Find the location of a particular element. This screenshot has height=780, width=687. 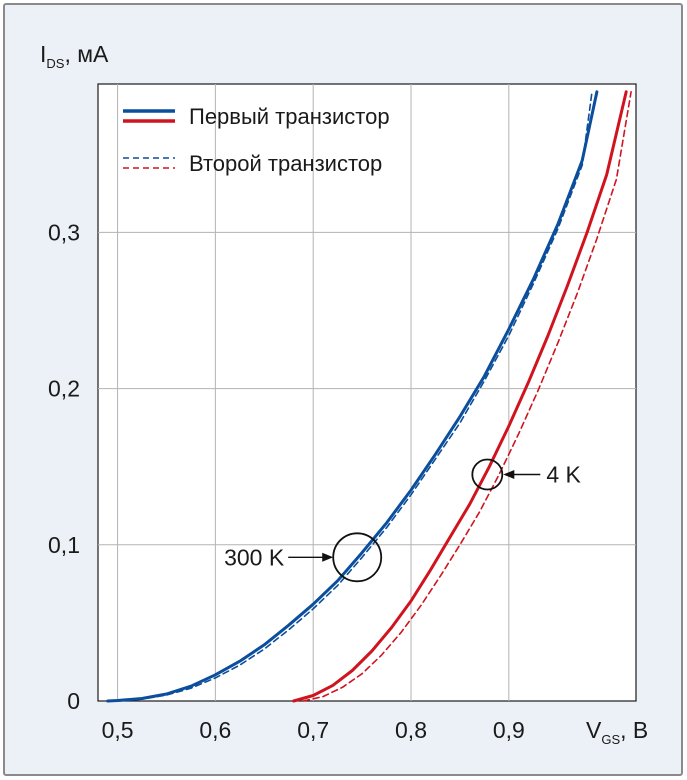

x-tick-label-0: 0,5 is located at coordinates (118, 730).